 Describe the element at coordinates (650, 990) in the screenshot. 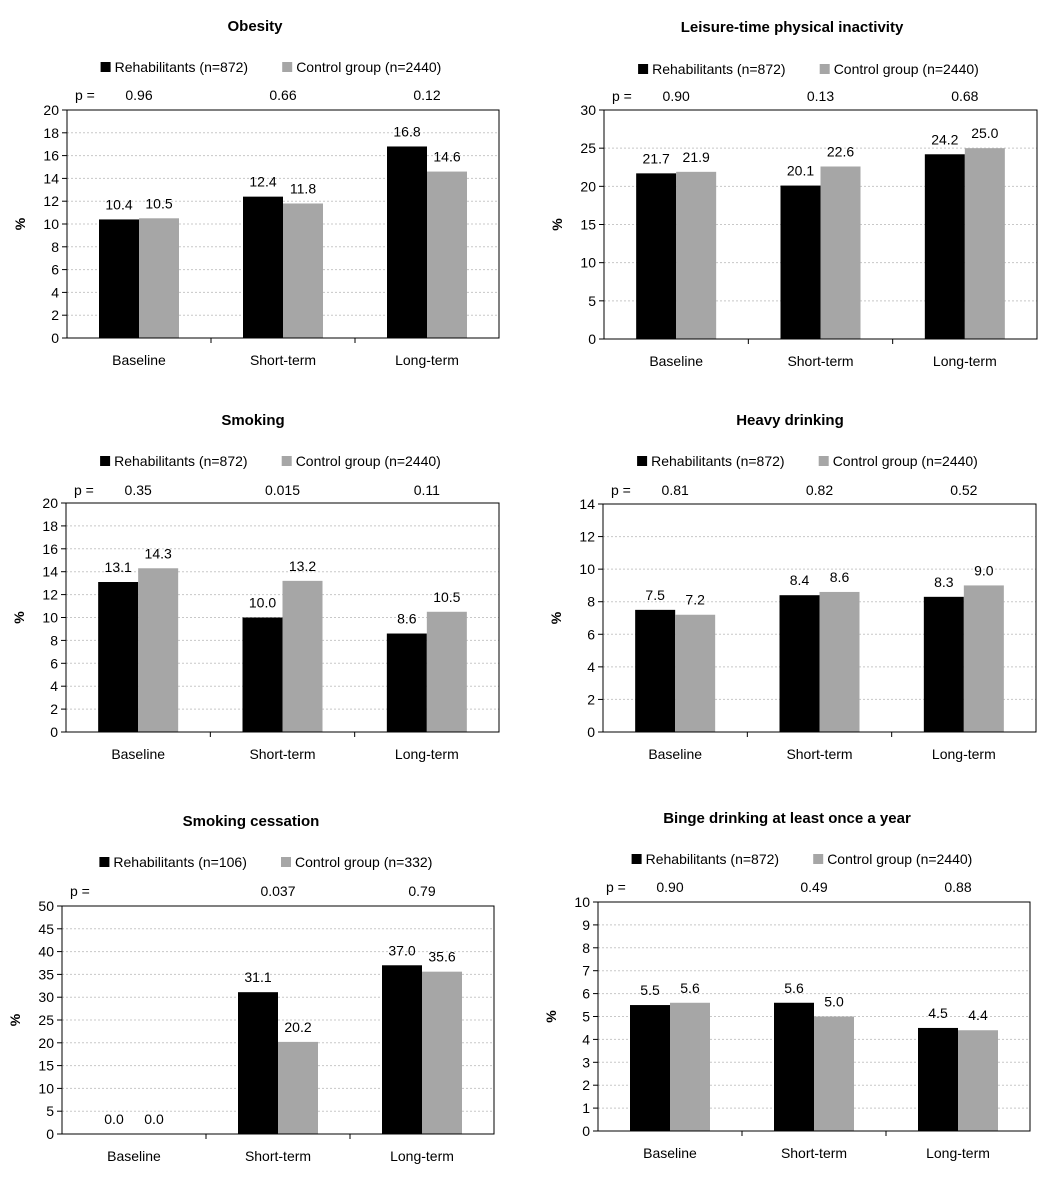

I see `value-label-rehabilitants: 5.5` at that location.